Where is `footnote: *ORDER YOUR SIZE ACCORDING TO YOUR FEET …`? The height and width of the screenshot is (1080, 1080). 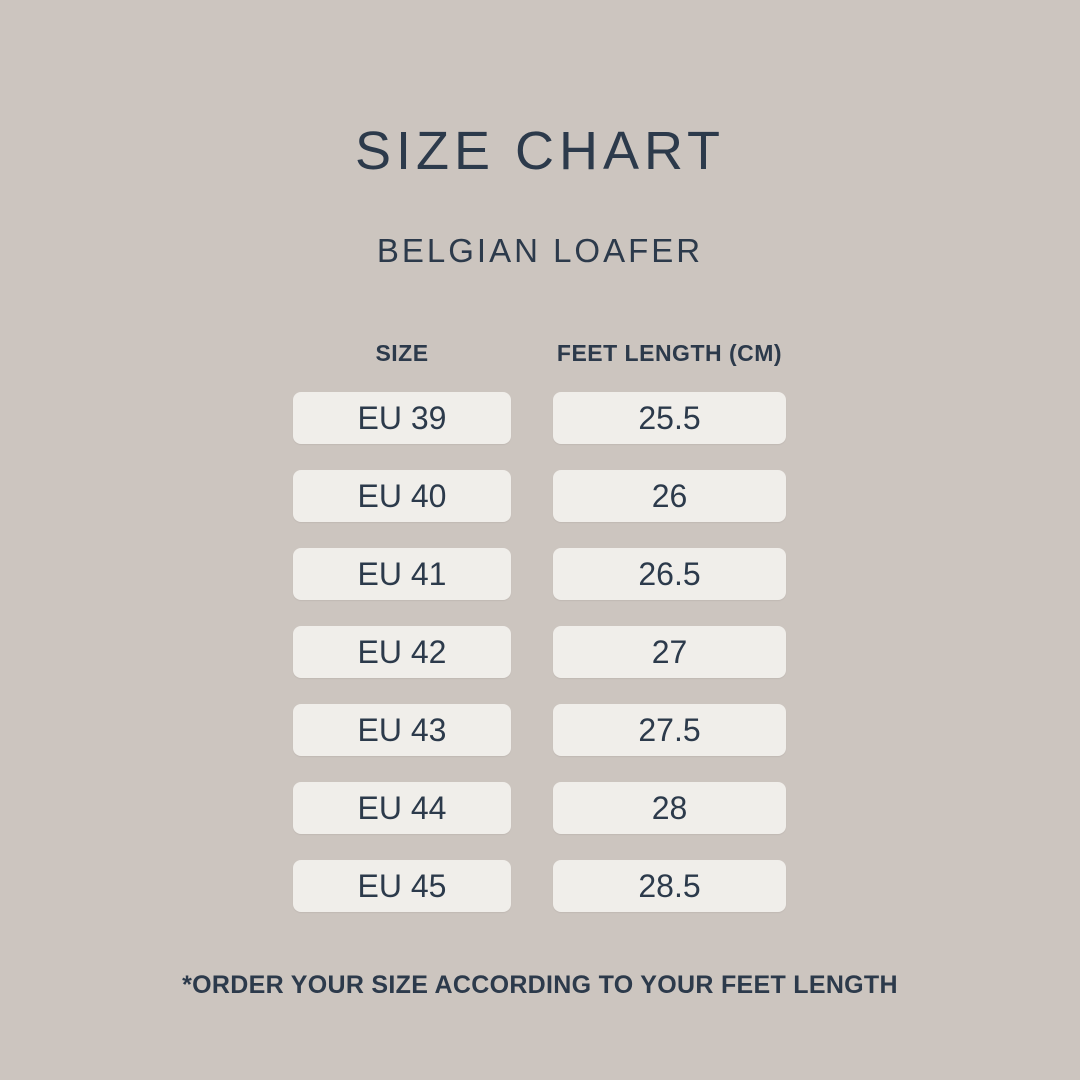 footnote: *ORDER YOUR SIZE ACCORDING TO YOUR FEET … is located at coordinates (540, 985).